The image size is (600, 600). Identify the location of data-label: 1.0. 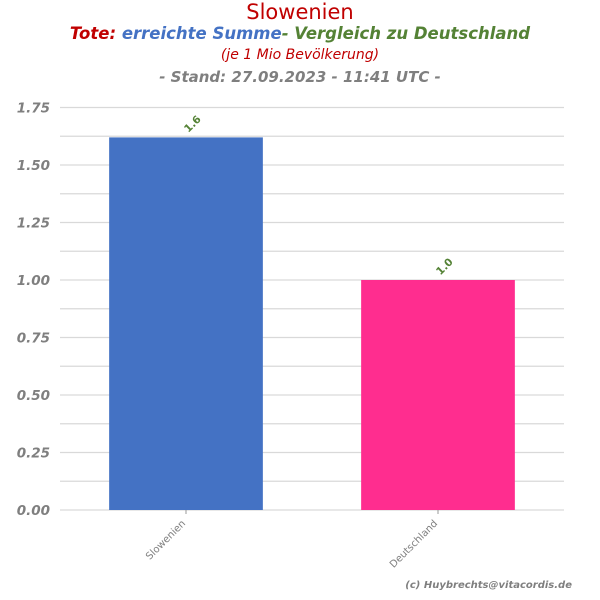
(445, 267).